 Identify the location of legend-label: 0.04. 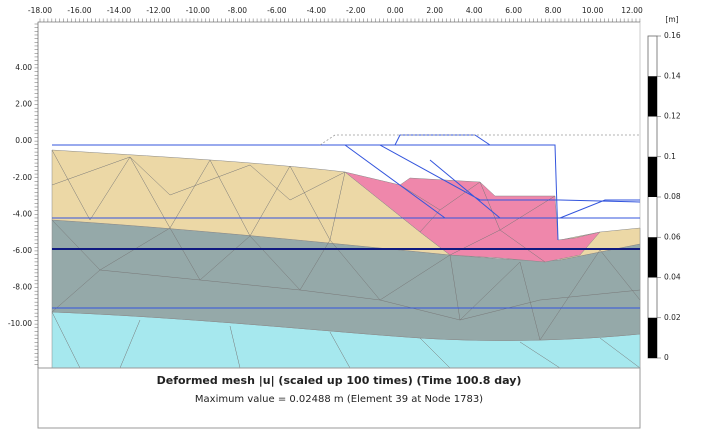
(672, 277).